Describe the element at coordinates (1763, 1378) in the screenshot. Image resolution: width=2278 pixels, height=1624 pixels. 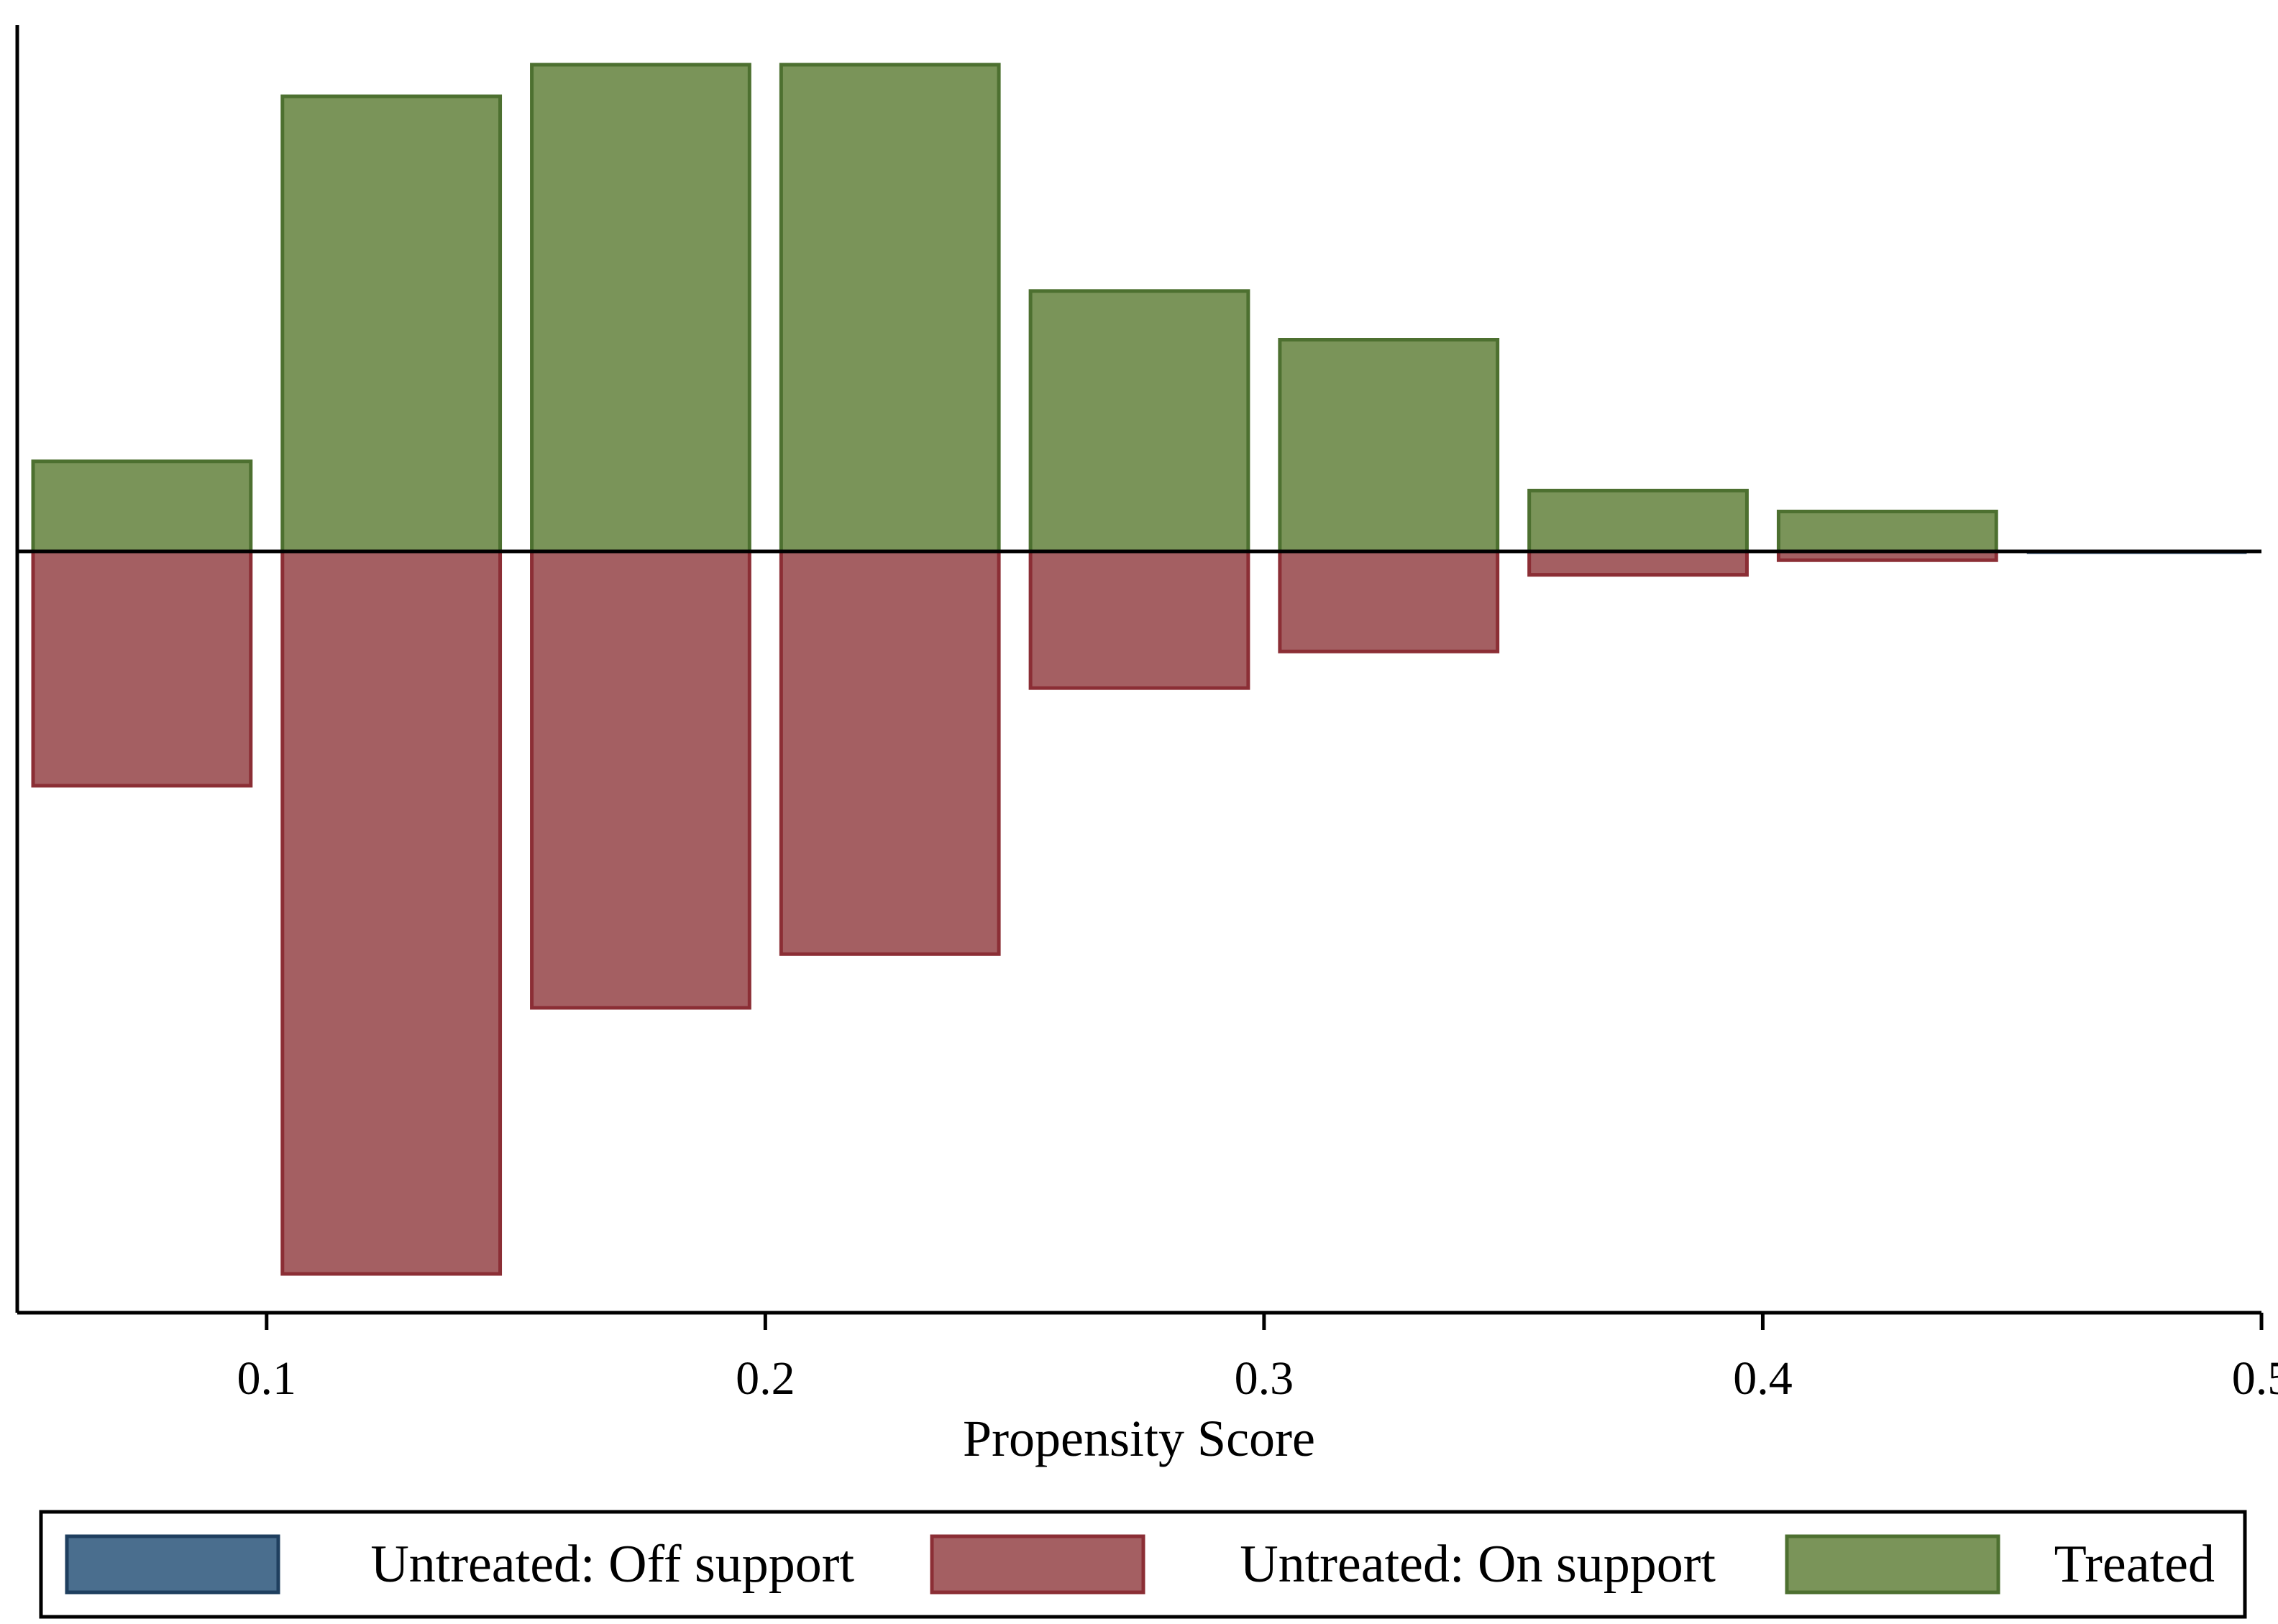
I see `x-tick-label-0.4: 0.4` at that location.